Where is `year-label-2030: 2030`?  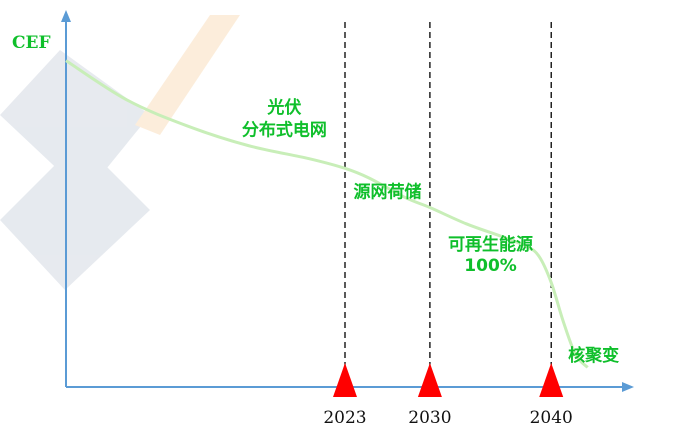
year-label-2030: 2030 is located at coordinates (429, 418).